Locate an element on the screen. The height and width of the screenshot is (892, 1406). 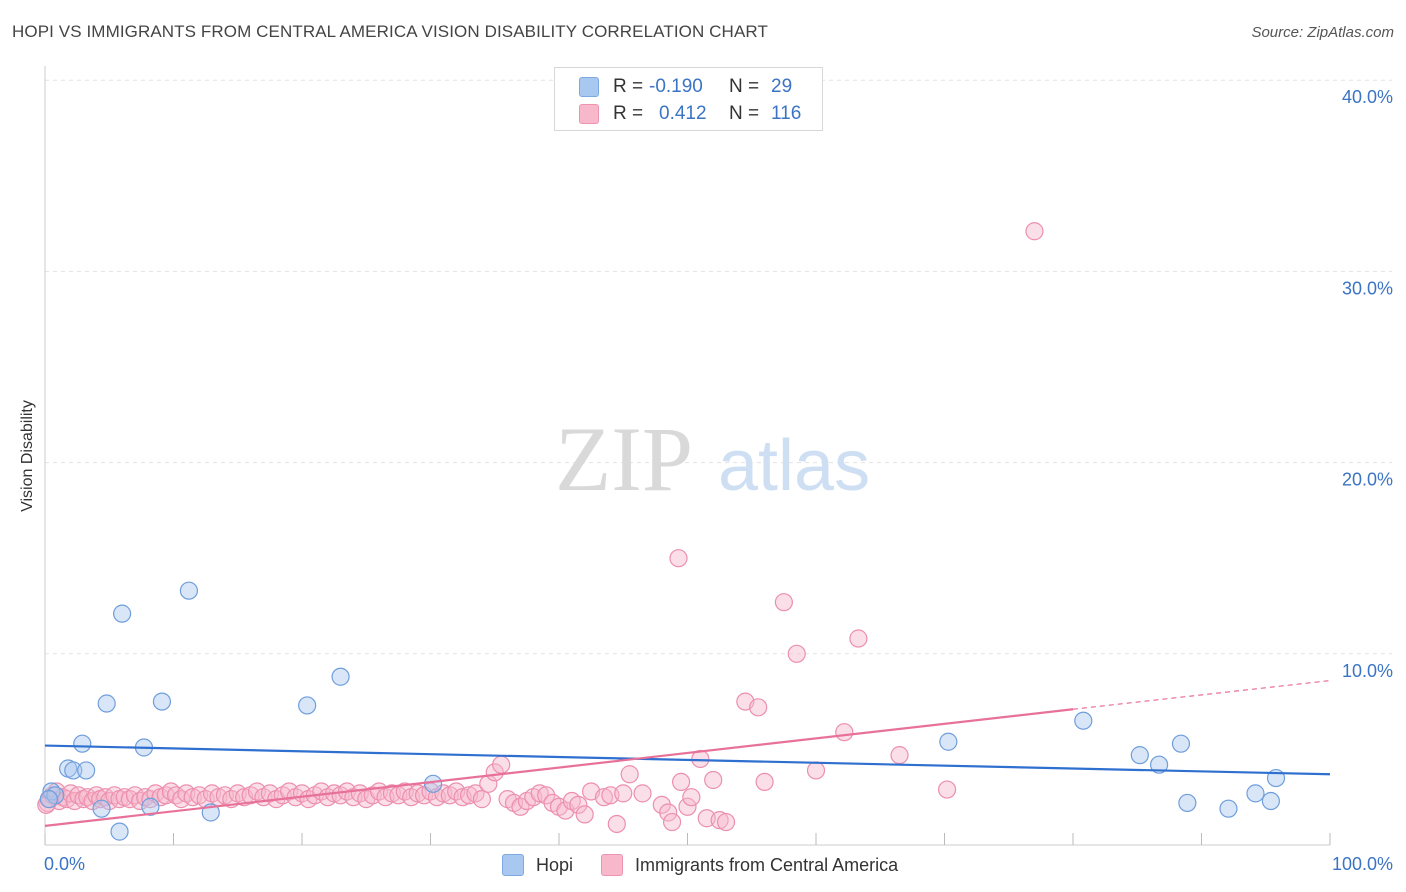
legend-row-hopi: R = -0.190 N = 29 is located at coordinates (685, 87).